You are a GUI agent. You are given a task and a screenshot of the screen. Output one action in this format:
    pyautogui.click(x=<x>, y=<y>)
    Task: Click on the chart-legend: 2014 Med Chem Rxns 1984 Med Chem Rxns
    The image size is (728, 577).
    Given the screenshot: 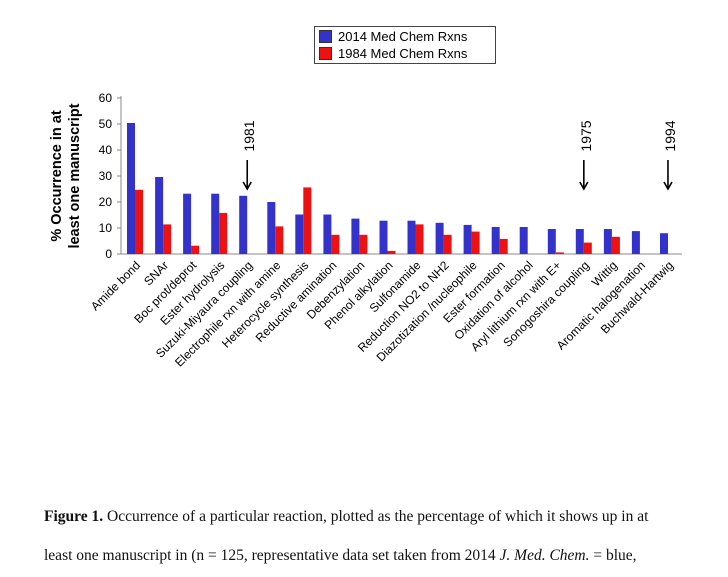 What is the action you would take?
    pyautogui.click(x=405, y=45)
    